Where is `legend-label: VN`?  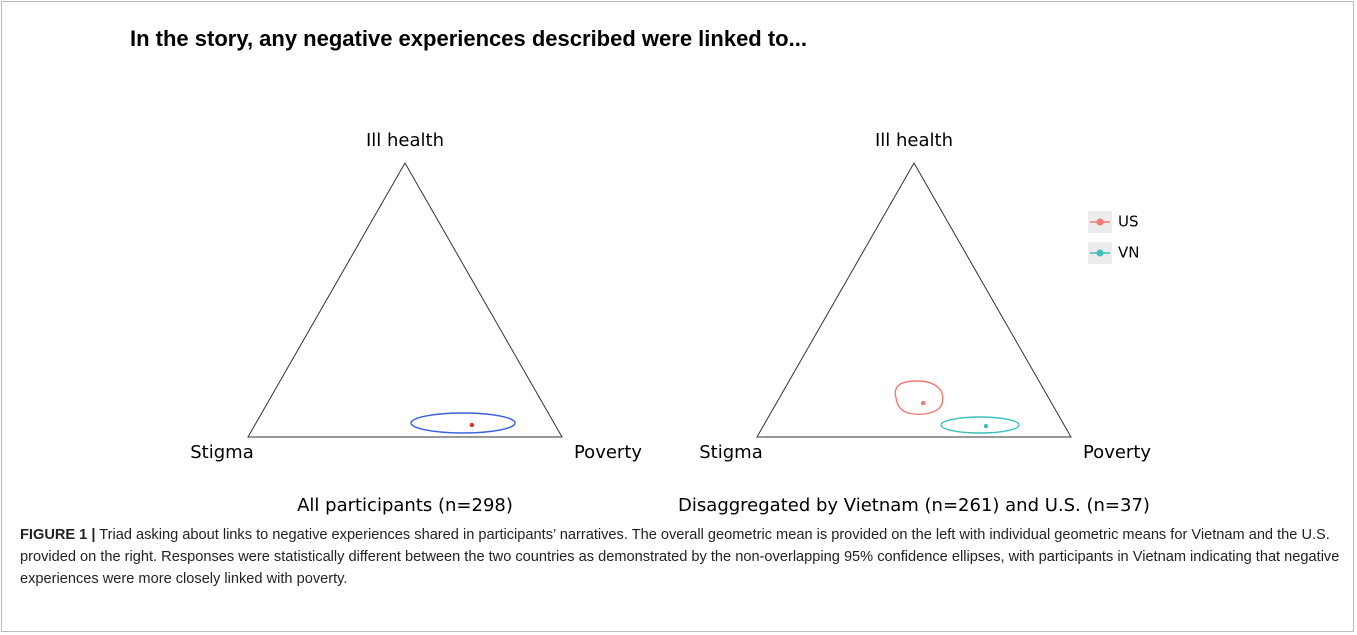
legend-label: VN is located at coordinates (1128, 253).